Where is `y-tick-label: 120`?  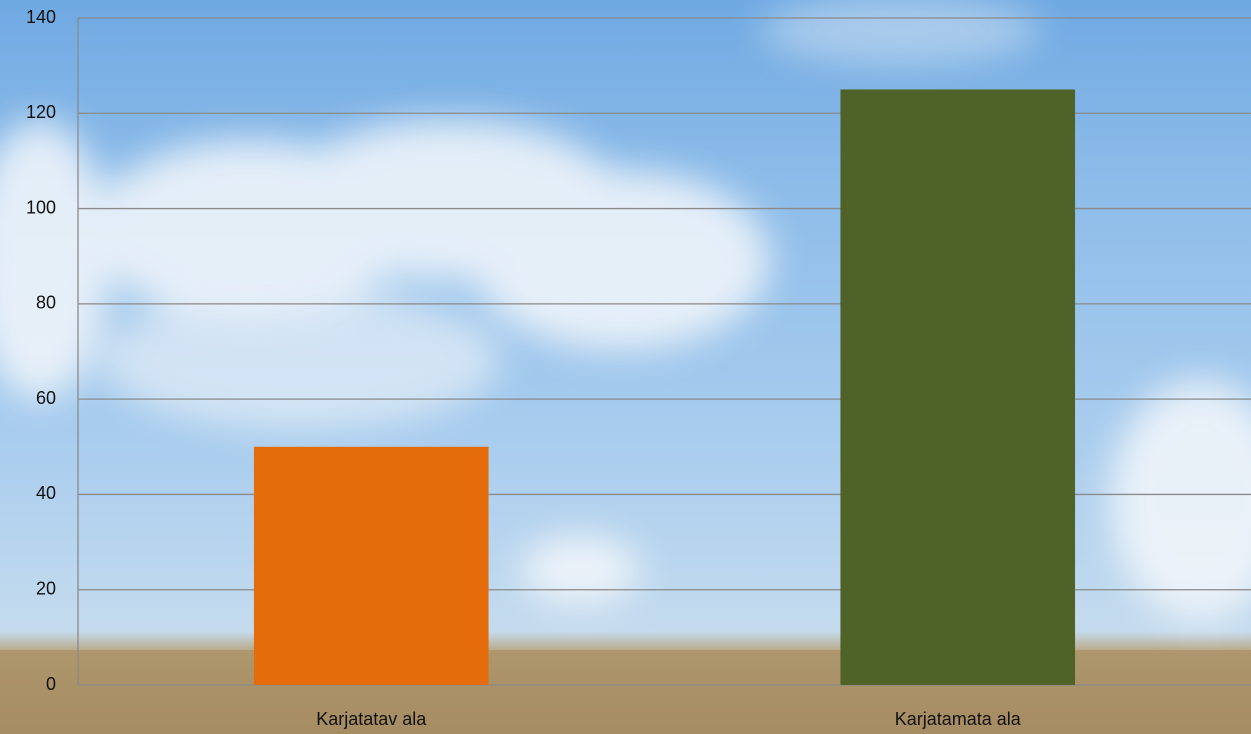 y-tick-label: 120 is located at coordinates (41, 112).